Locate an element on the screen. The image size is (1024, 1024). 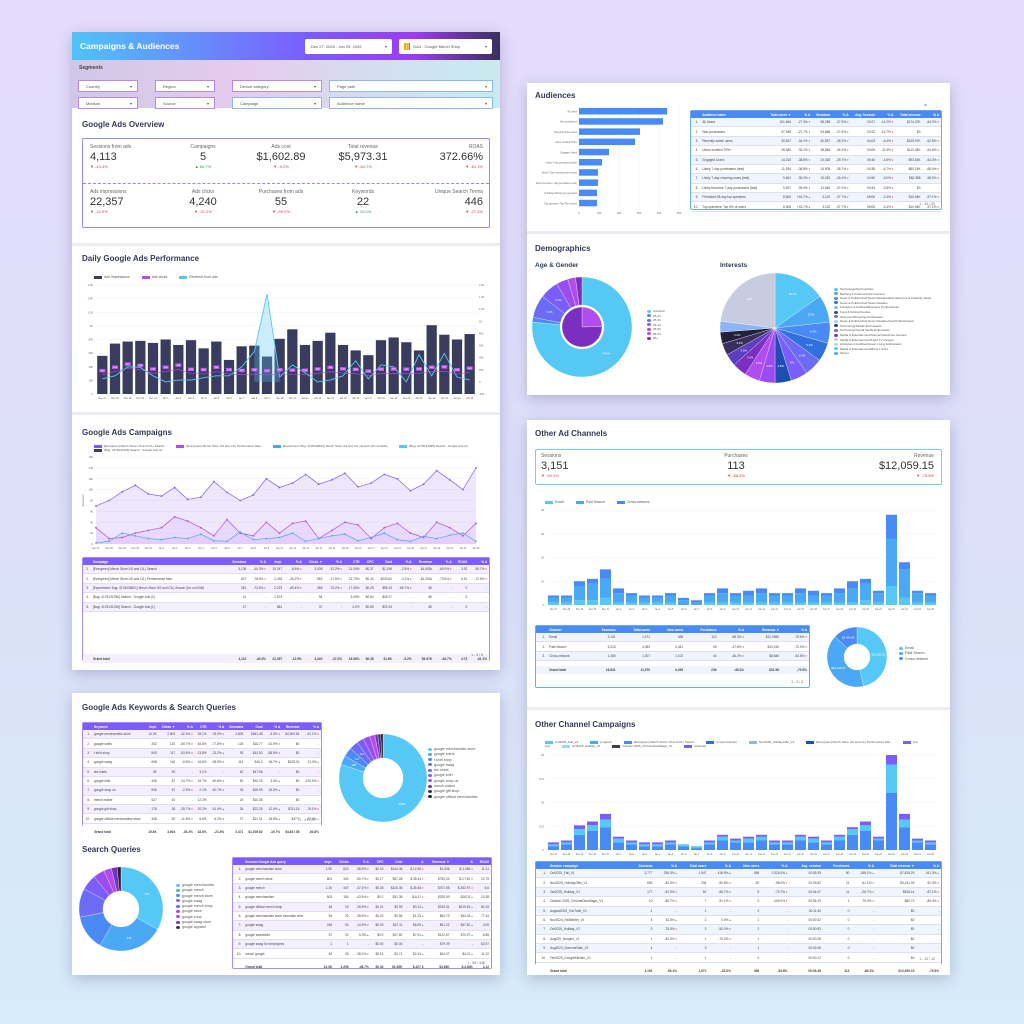
legend-item: Ads impressions is located at coordinates (115, 277).